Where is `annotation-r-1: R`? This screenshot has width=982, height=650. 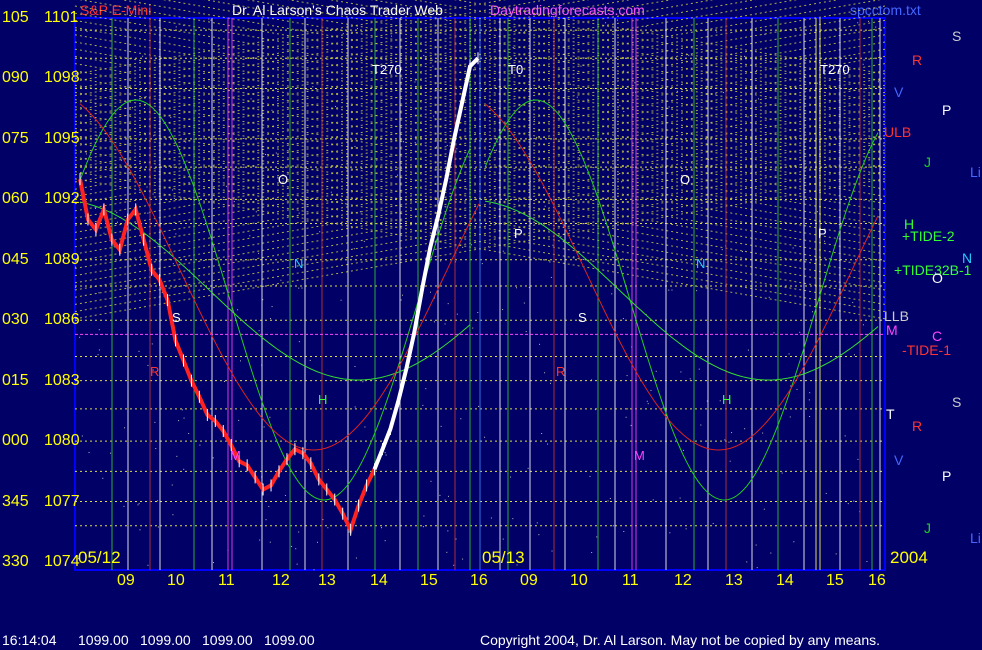 annotation-r-1: R is located at coordinates (561, 371).